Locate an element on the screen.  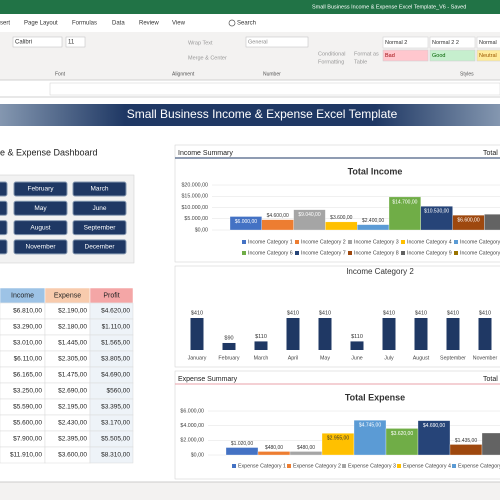
cell-text: $2.305,00 is located at coordinates (72, 359).